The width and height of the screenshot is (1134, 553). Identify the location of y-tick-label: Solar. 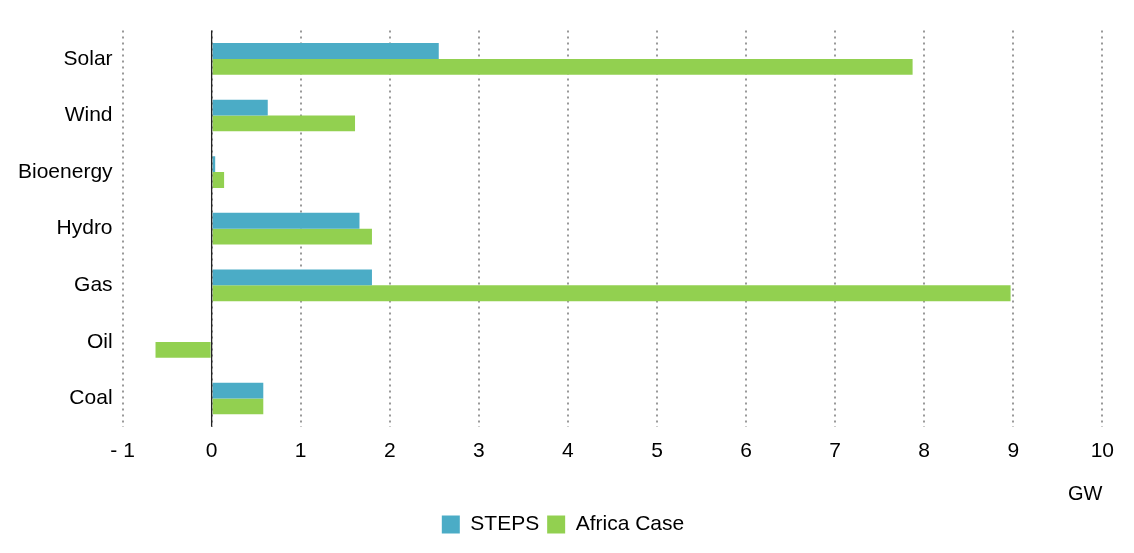
(88, 57).